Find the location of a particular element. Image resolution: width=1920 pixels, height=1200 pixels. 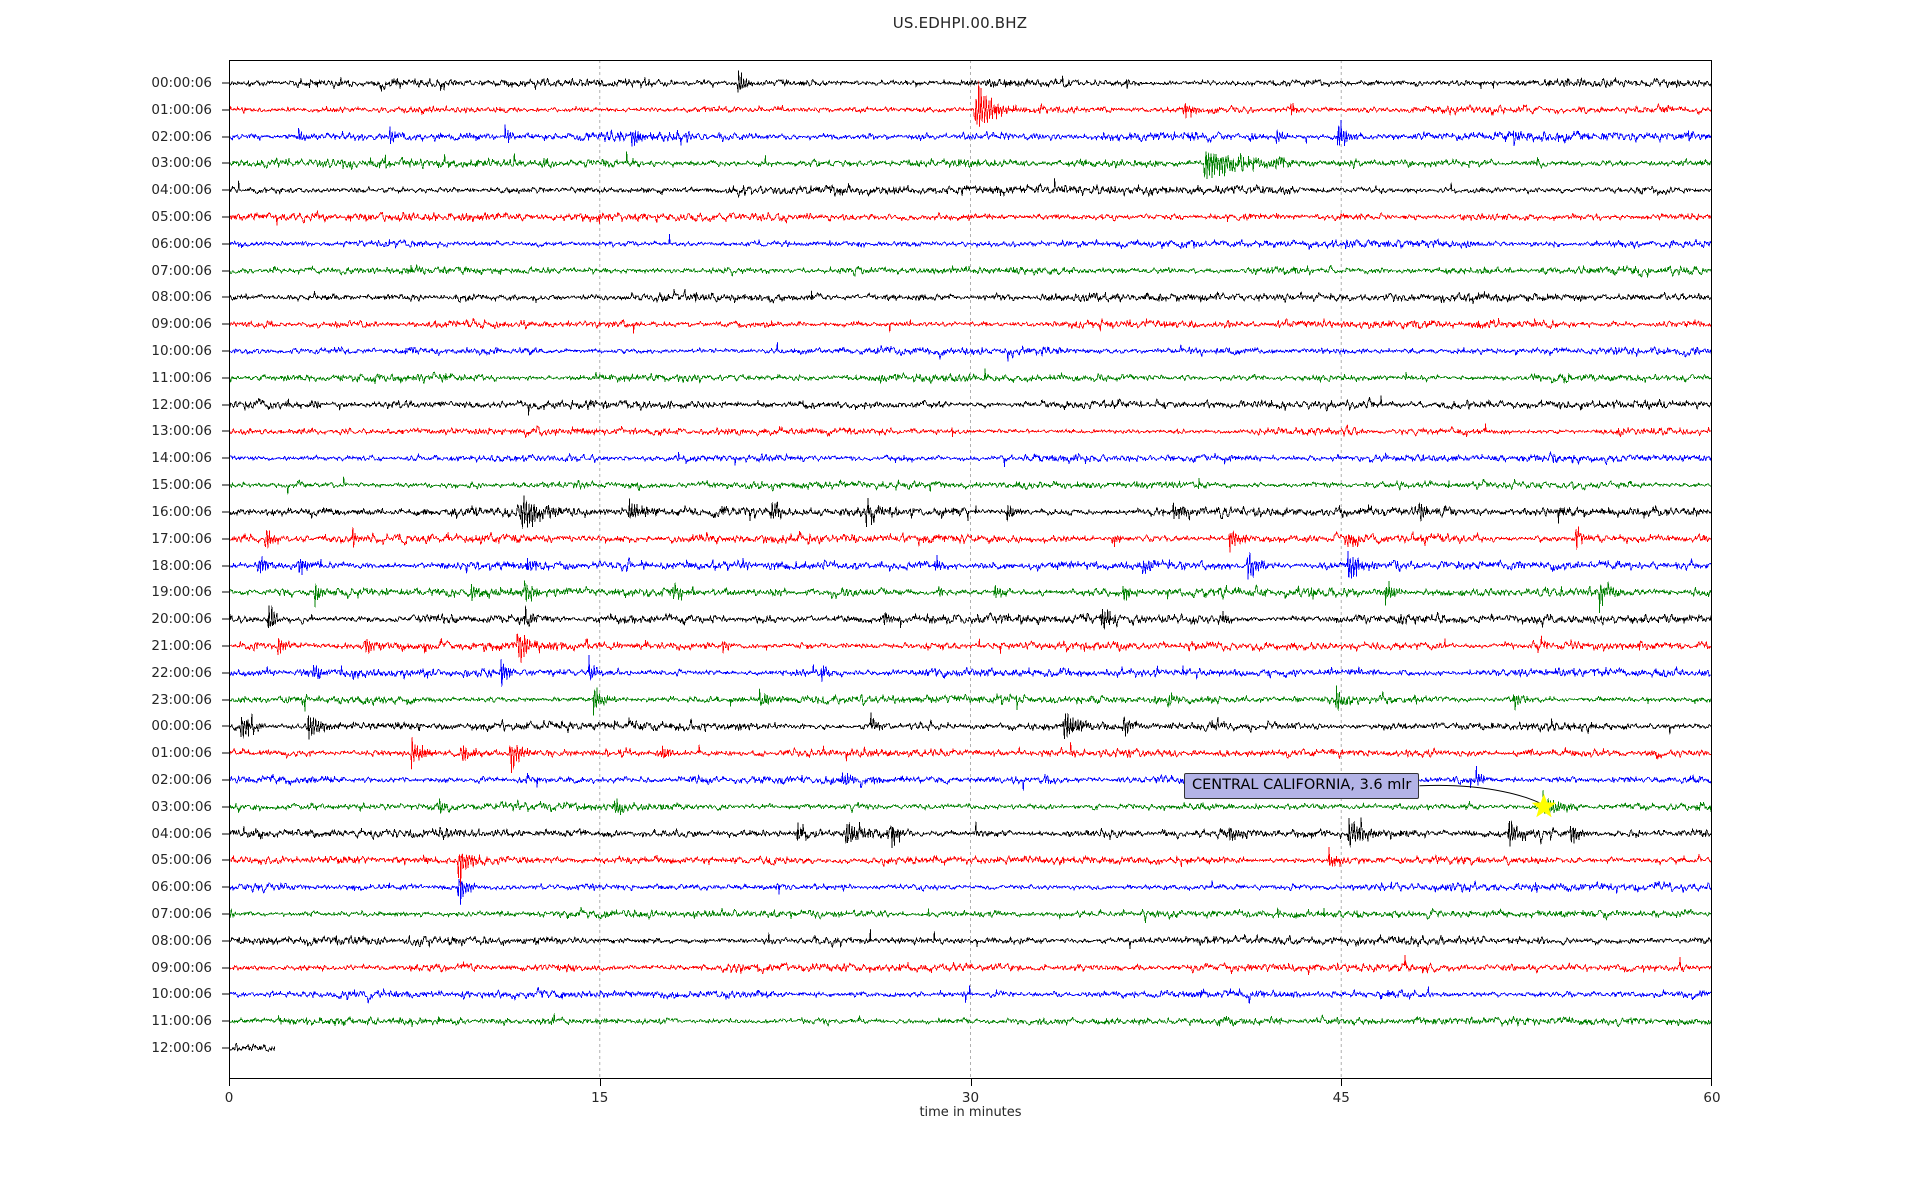

y-axis-tick-label: 06:00:06 is located at coordinates (181, 243).